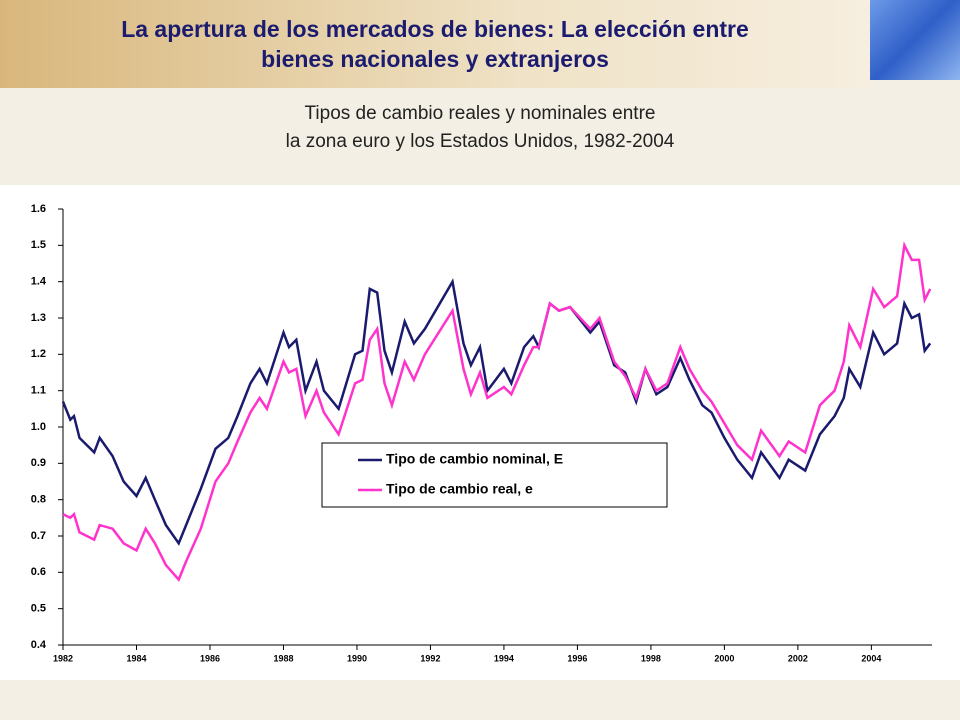 The width and height of the screenshot is (960, 720). What do you see at coordinates (480, 113) in the screenshot?
I see `chart-title-line: Tipos de cambio reales y nominales entre` at bounding box center [480, 113].